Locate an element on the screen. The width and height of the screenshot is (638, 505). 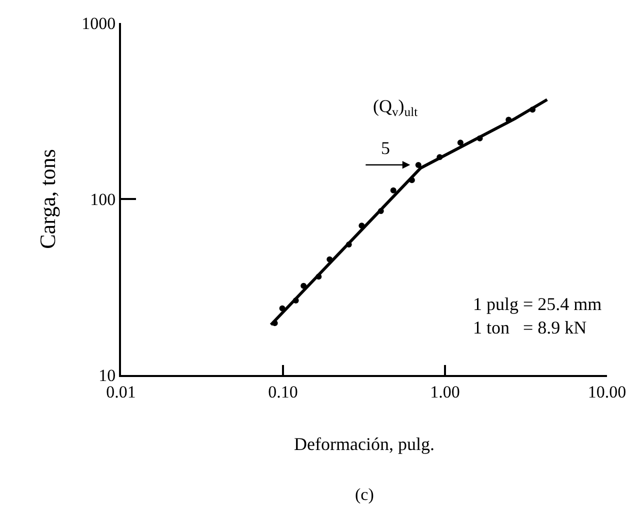
annotation: (Q$_{v}$)$_{ult}$ is located at coordinates (395, 107).